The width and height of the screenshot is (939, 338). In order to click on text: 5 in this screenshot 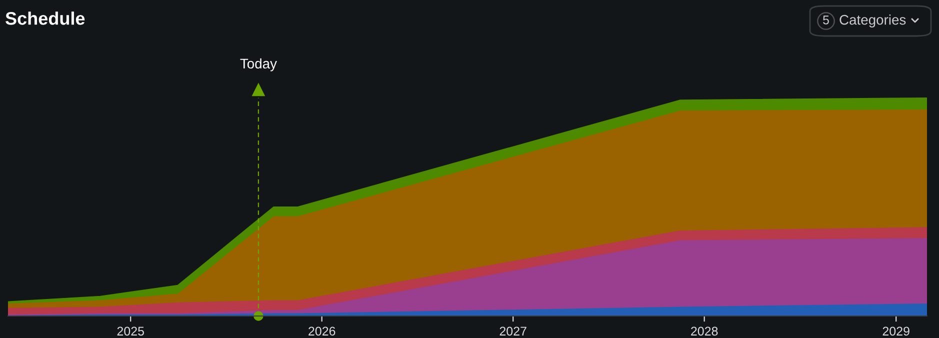, I will do `click(826, 20)`.